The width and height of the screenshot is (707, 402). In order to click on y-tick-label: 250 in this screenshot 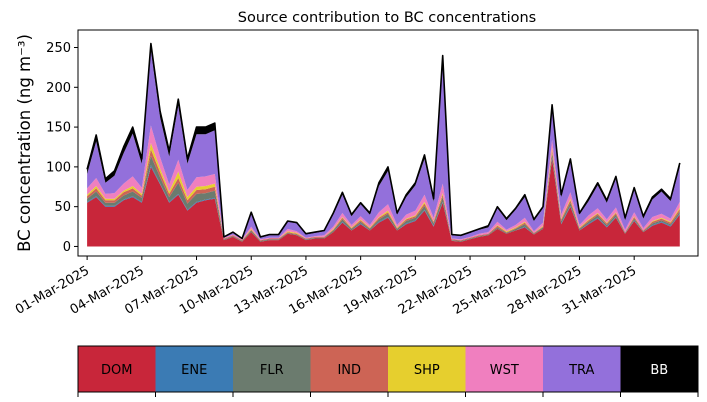, I will do `click(58, 48)`.